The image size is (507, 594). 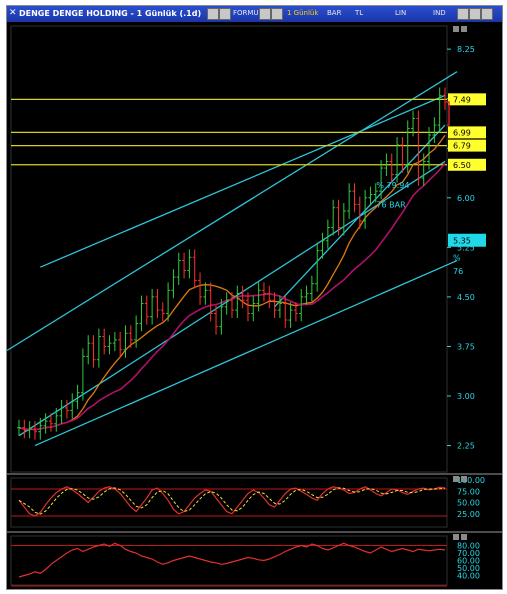 I want to click on annotation-bars: 76 BAR, so click(x=391, y=205).